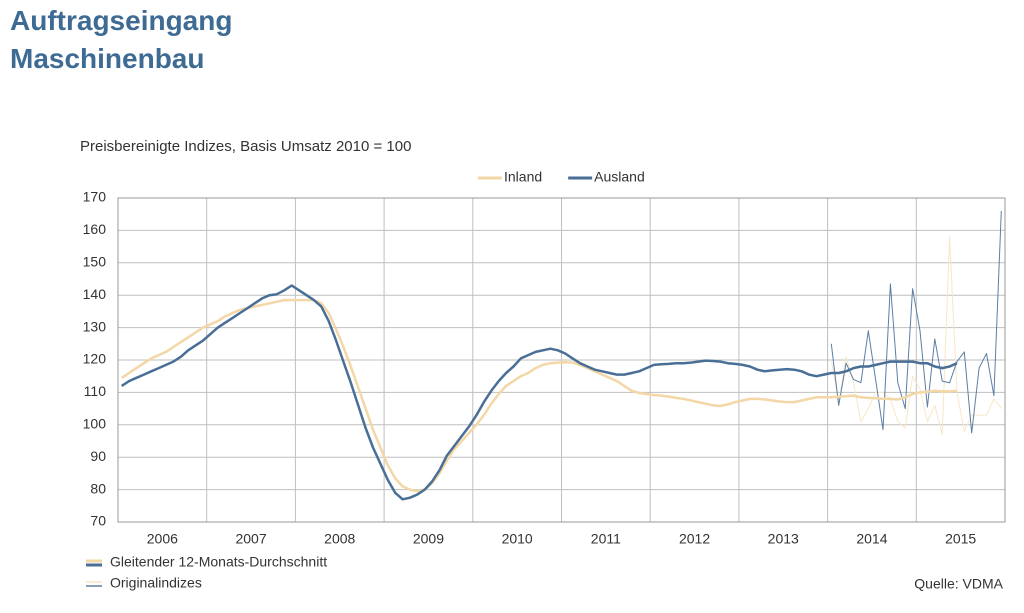 Image resolution: width=1024 pixels, height=613 pixels. What do you see at coordinates (958, 584) in the screenshot?
I see `source: Quelle: VDMA` at bounding box center [958, 584].